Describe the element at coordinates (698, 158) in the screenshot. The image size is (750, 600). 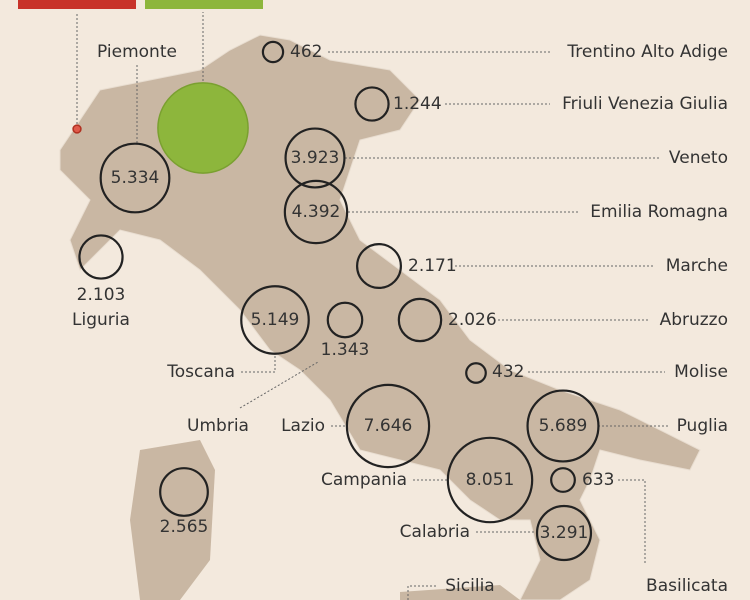
I see `region-name: Veneto` at that location.